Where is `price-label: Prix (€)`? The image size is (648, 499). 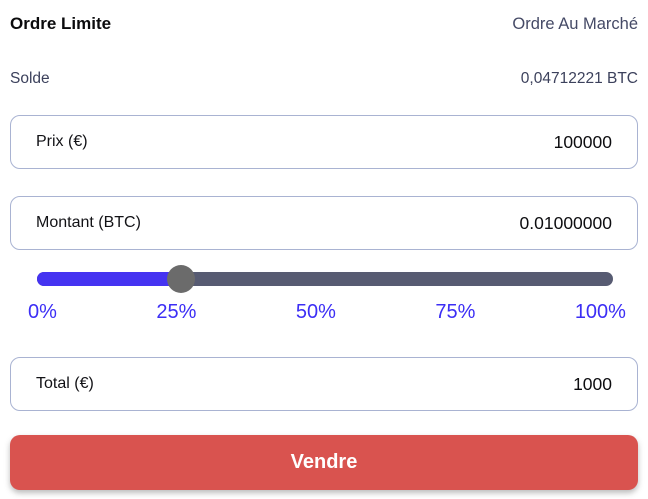
price-label: Prix (€) is located at coordinates (62, 141).